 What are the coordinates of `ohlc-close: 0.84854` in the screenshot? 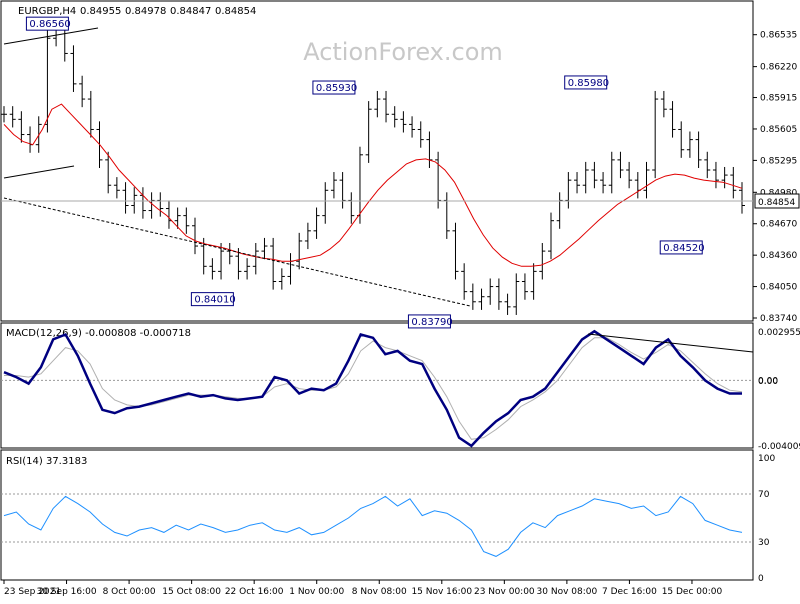 It's located at (235, 11).